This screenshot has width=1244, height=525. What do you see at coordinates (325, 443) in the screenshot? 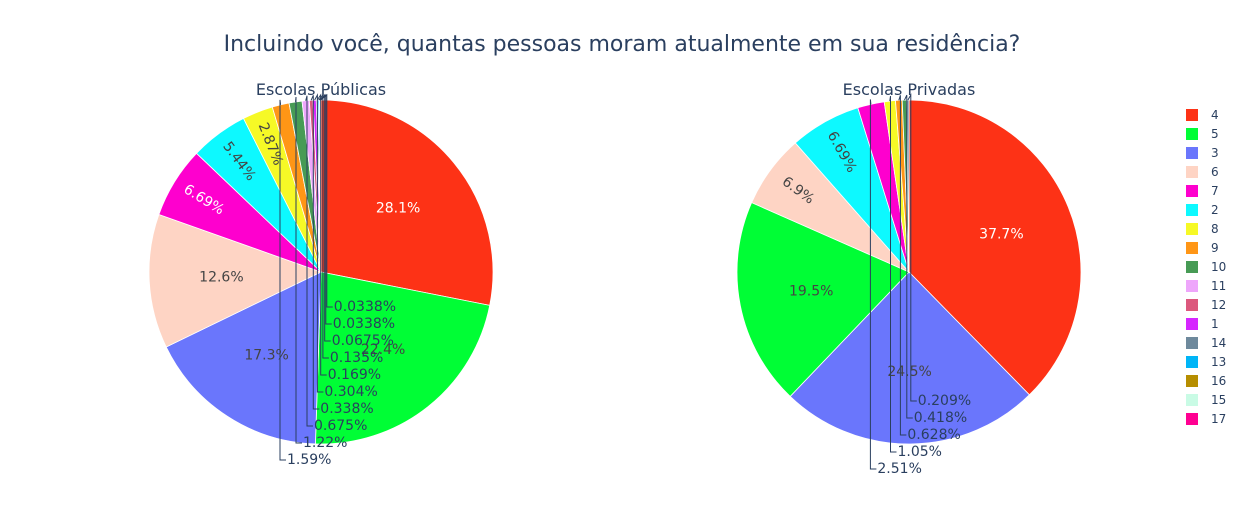
I see `slice-label-outside: 1.22%` at bounding box center [325, 443].